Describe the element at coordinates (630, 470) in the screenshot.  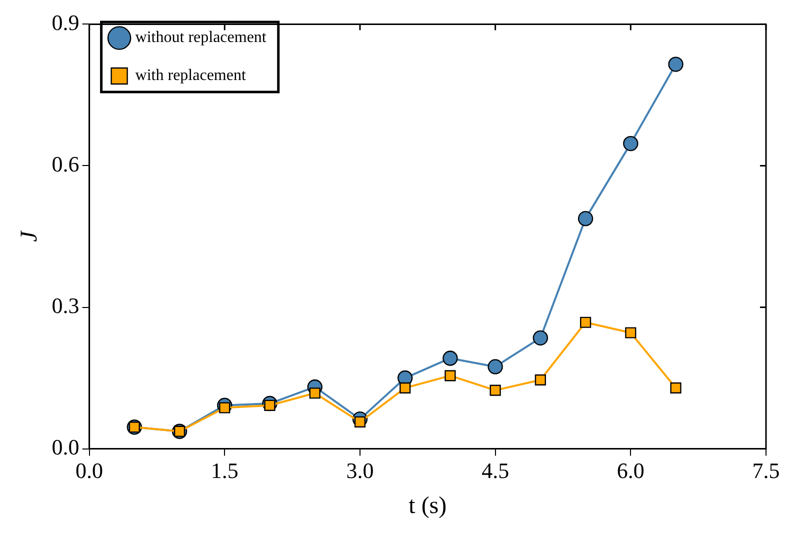
I see `x-tick-label: 6.0` at that location.